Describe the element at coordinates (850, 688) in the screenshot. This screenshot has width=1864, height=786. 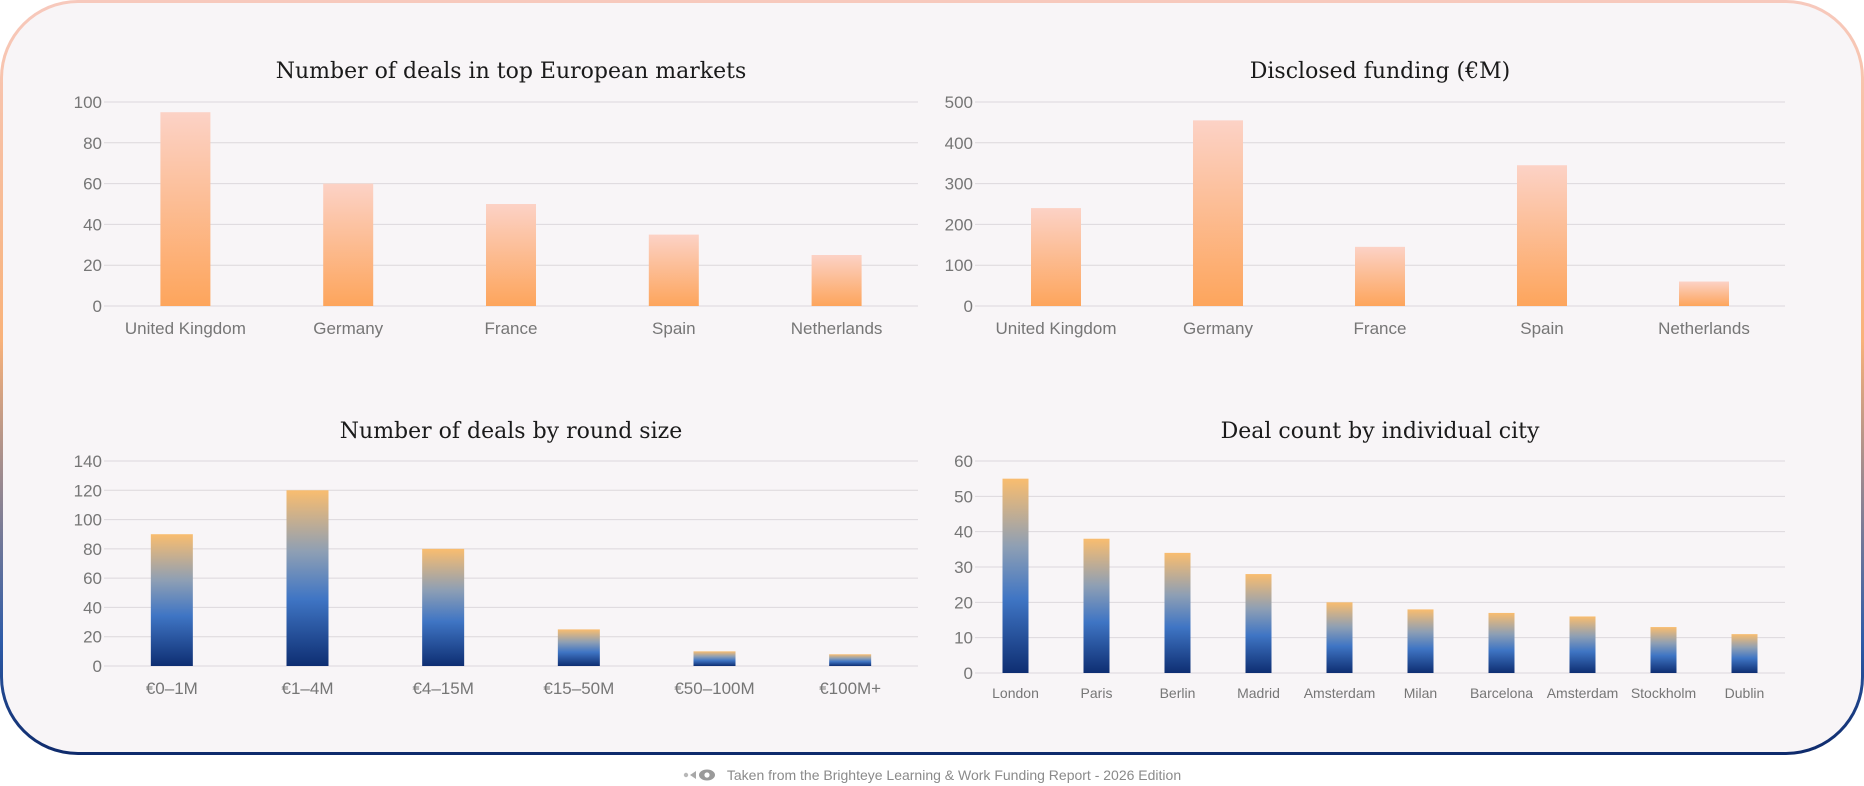
I see `x-tick-label: €100M+` at that location.